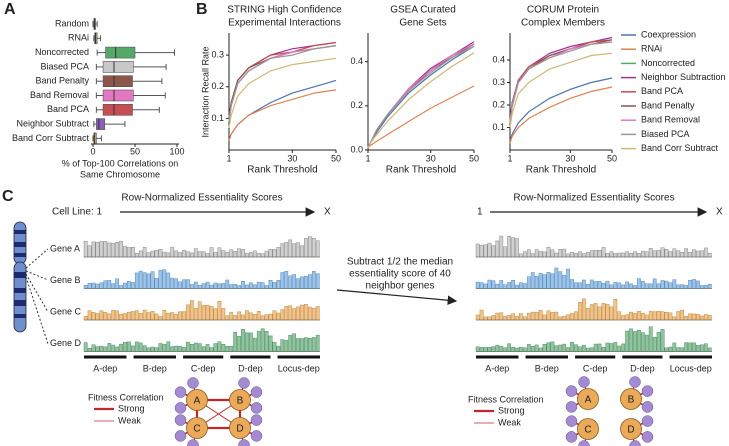  What do you see at coordinates (631, 400) in the screenshot?
I see `node-label: B` at bounding box center [631, 400].